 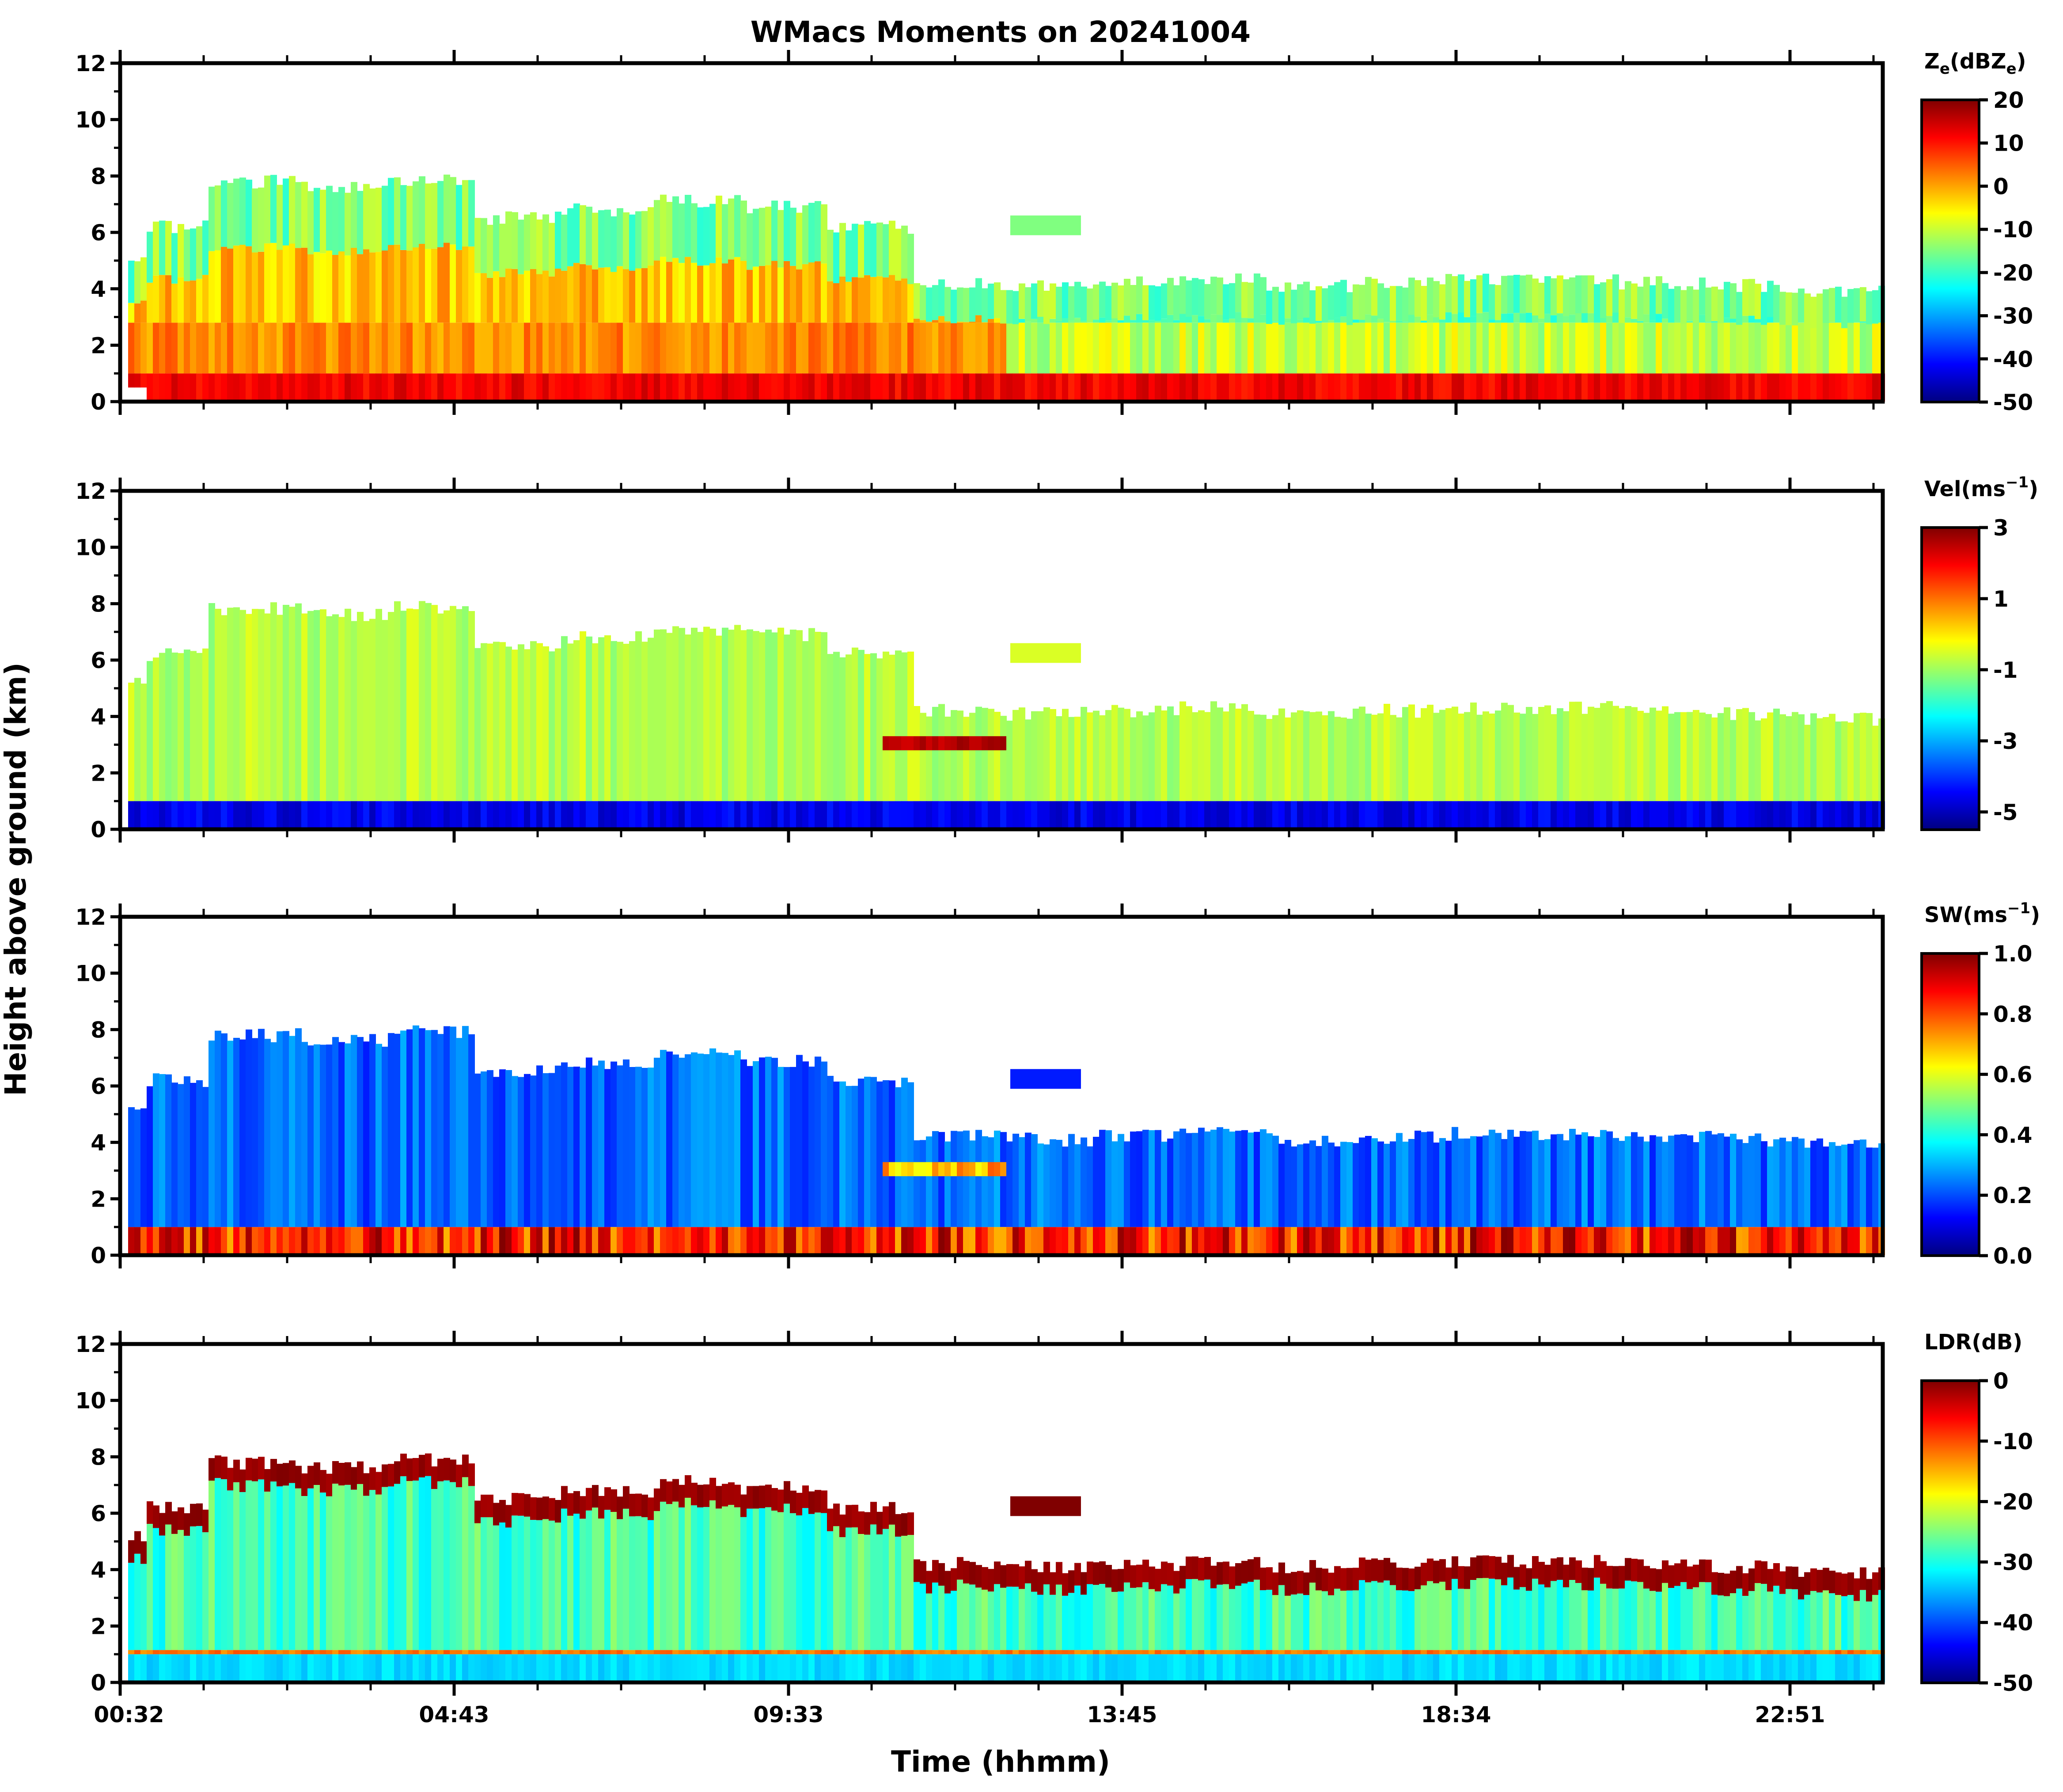 What do you see at coordinates (2013, 1014) in the screenshot?
I see `colorbar-tick-label: 0.8` at bounding box center [2013, 1014].